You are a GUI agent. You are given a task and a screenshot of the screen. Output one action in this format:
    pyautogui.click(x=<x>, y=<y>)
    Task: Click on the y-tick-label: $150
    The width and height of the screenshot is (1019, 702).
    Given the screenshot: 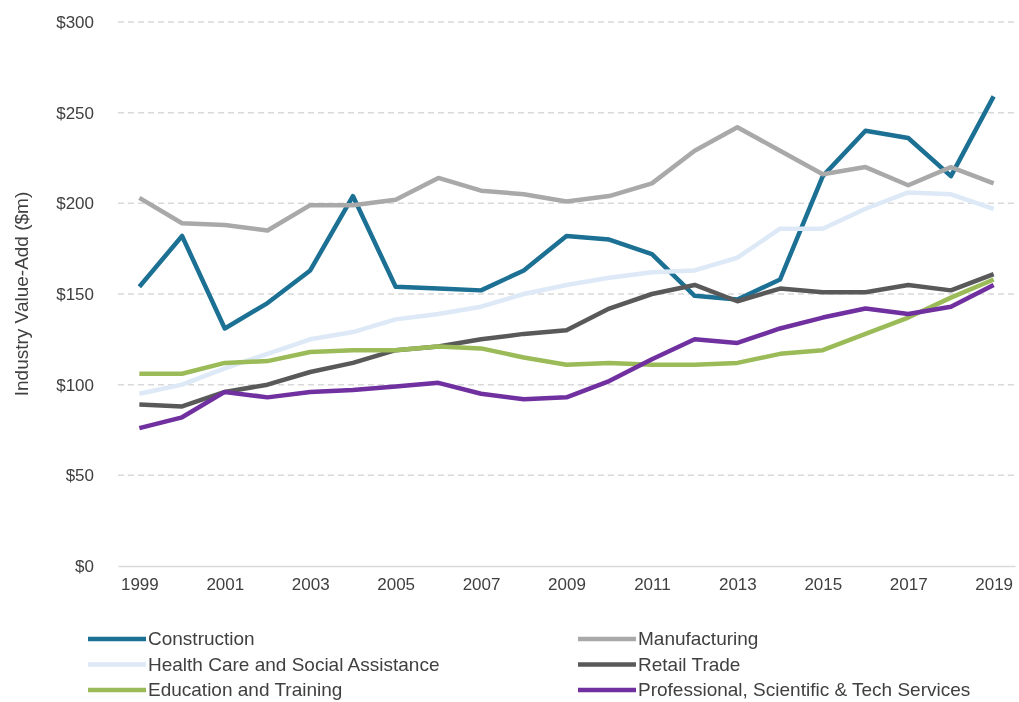 What is the action you would take?
    pyautogui.click(x=75, y=294)
    